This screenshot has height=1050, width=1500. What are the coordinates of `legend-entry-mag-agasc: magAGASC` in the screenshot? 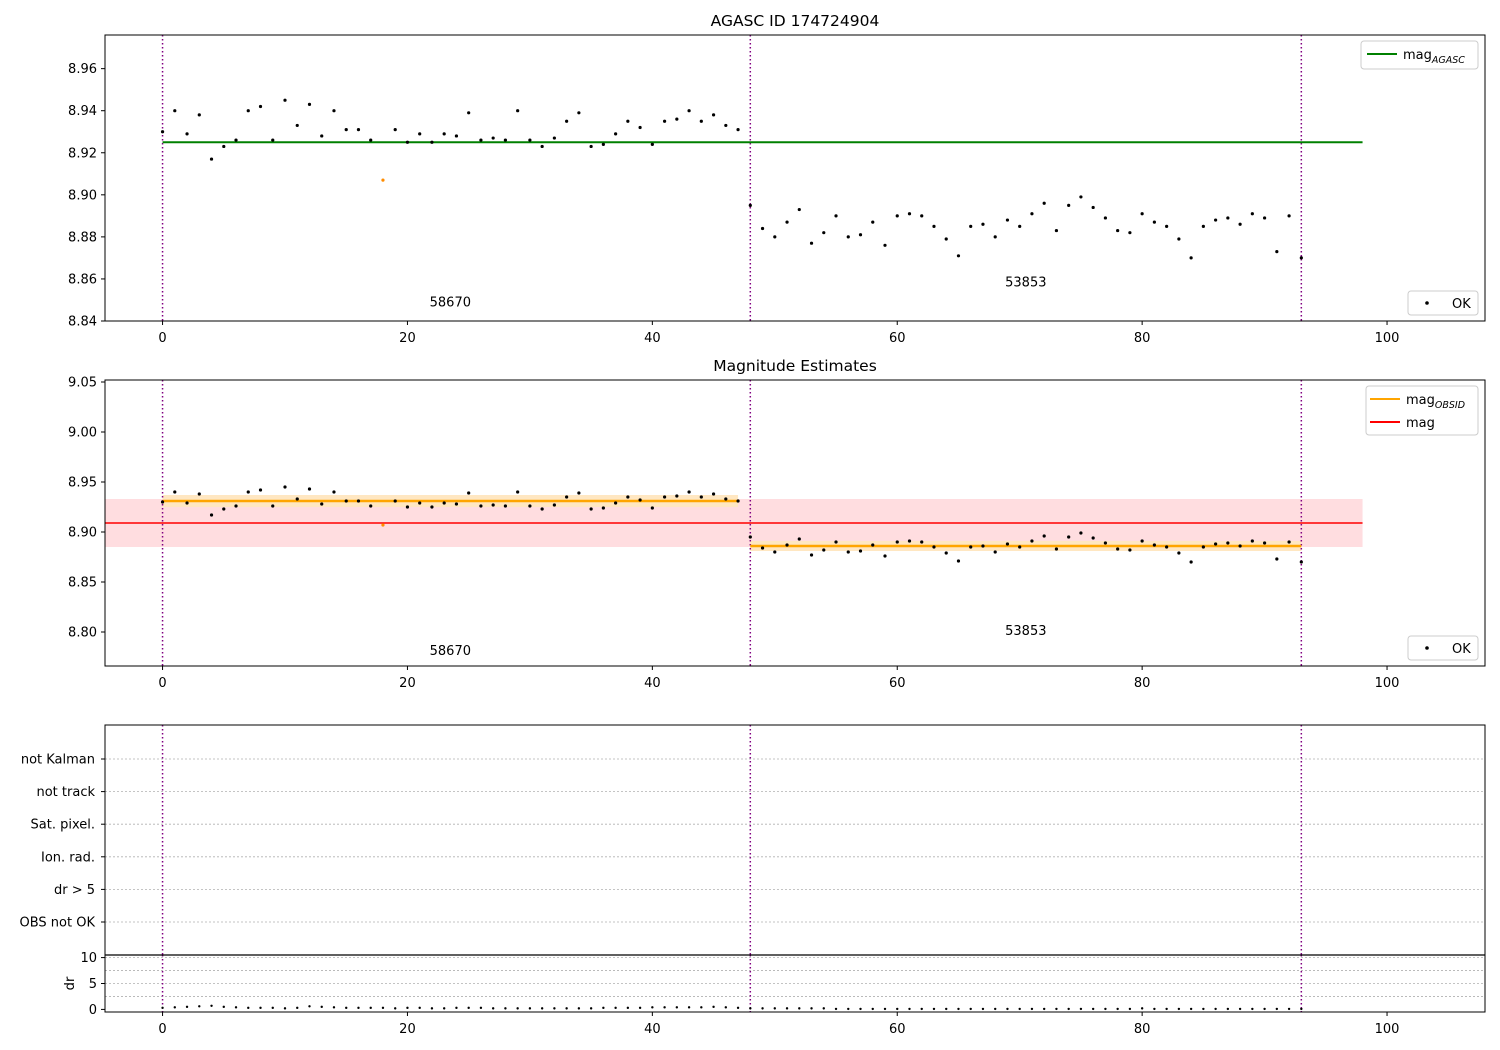 It's located at (1416, 57).